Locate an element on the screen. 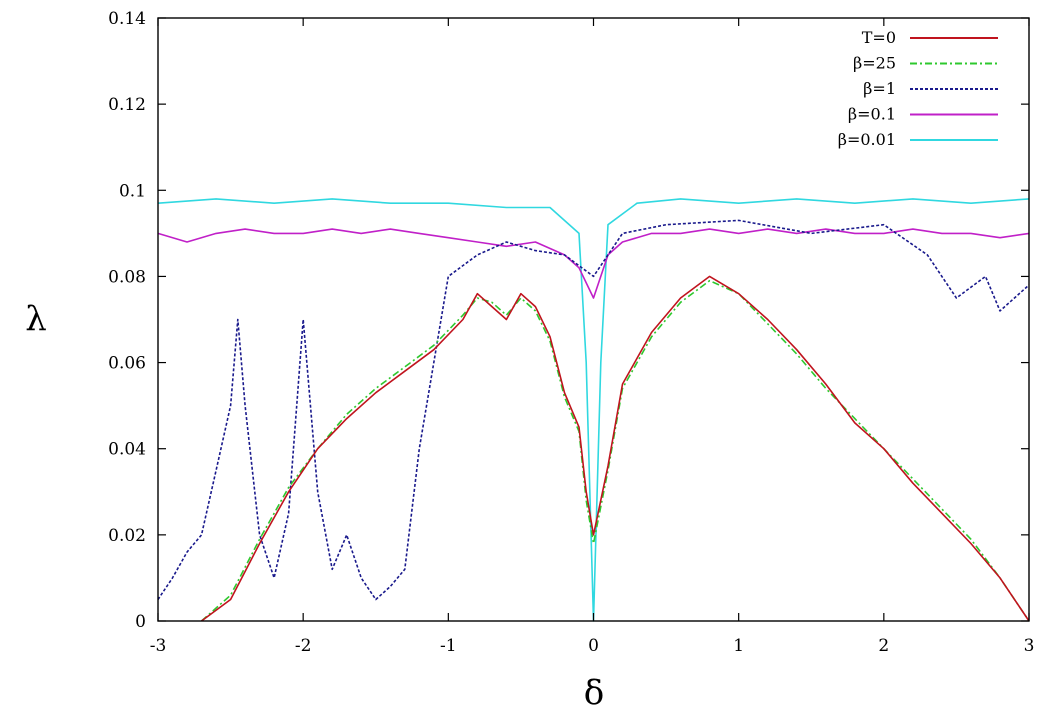  x-tick-label: 0 is located at coordinates (593, 646).